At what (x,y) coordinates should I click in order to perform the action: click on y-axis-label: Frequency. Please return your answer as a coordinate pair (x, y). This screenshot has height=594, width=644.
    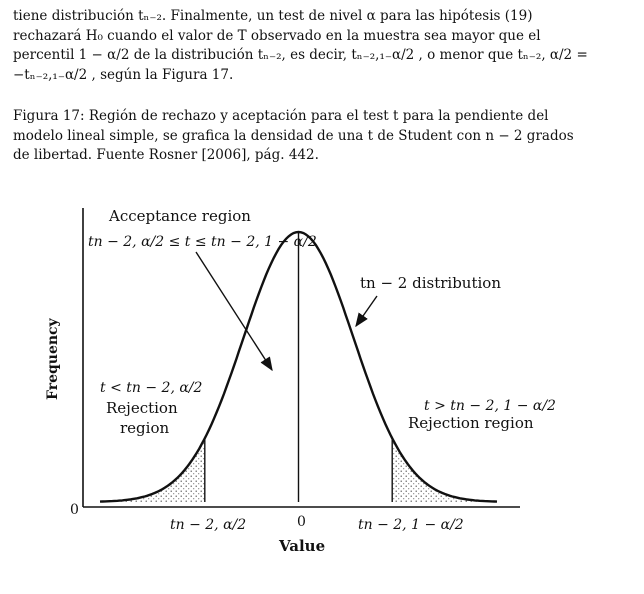
    Looking at the image, I should click on (53, 358).